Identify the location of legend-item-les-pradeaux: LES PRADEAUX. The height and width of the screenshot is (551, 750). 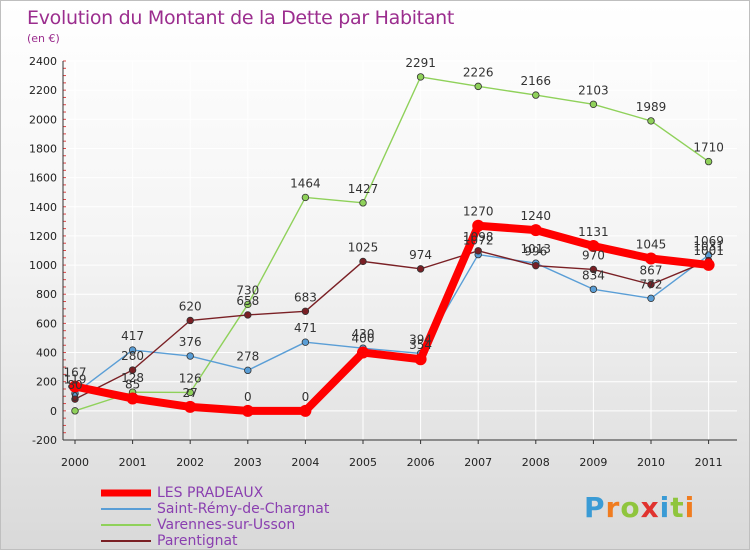
(215, 493).